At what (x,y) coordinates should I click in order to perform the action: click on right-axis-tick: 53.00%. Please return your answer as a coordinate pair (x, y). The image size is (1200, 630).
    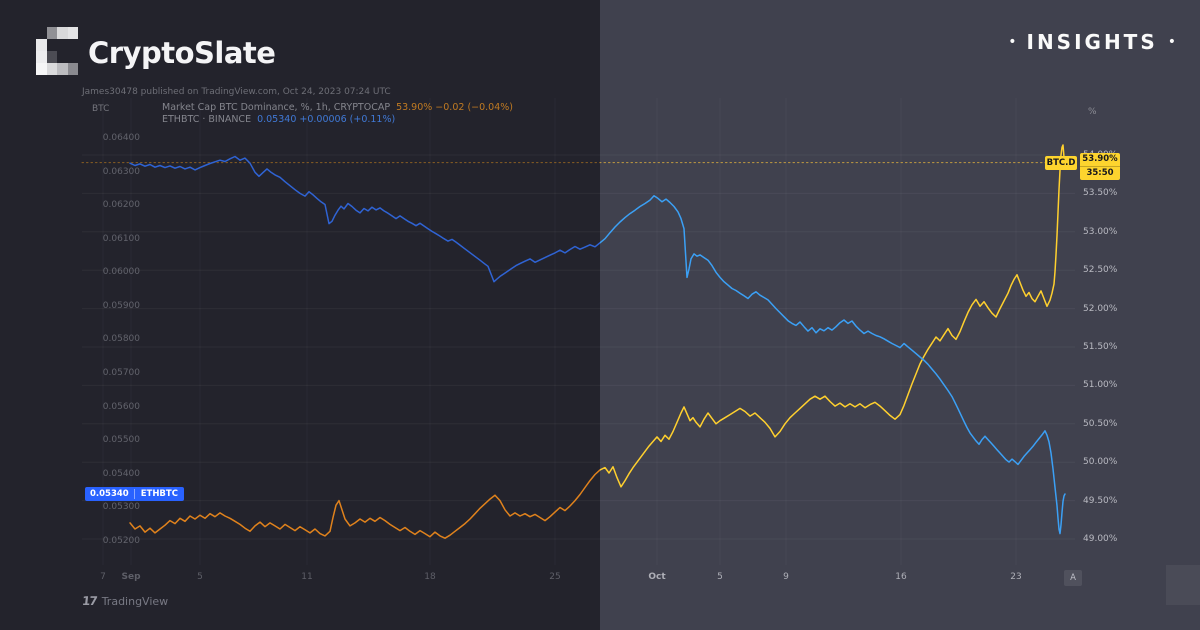
    Looking at the image, I should click on (1100, 231).